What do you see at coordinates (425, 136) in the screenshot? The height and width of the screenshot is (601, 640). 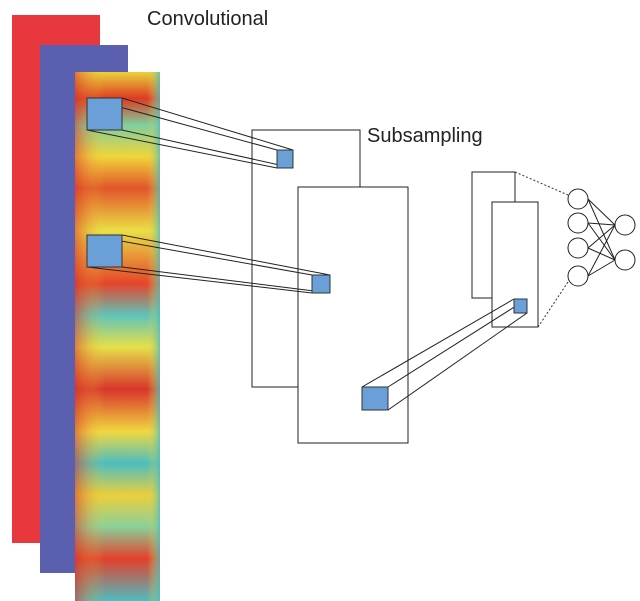 I see `label-subsampling: Subsampling` at bounding box center [425, 136].